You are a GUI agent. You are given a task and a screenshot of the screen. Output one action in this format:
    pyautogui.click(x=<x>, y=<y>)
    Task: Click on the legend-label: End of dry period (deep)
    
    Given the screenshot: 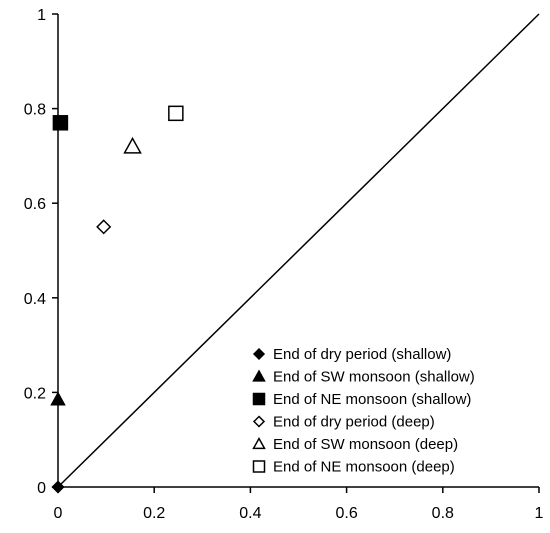 What is the action you would take?
    pyautogui.click(x=354, y=422)
    